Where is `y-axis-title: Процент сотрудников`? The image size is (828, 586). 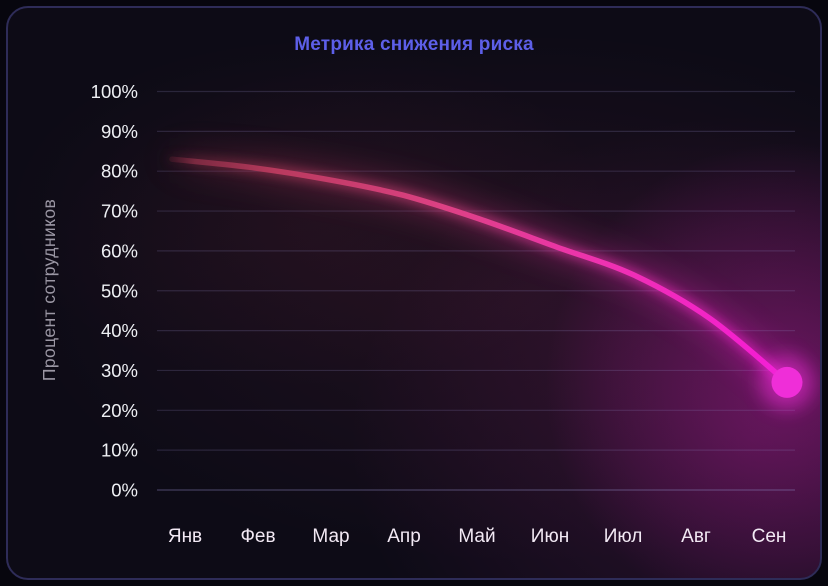
y-axis-title: Процент сотрудников is located at coordinates (49, 290).